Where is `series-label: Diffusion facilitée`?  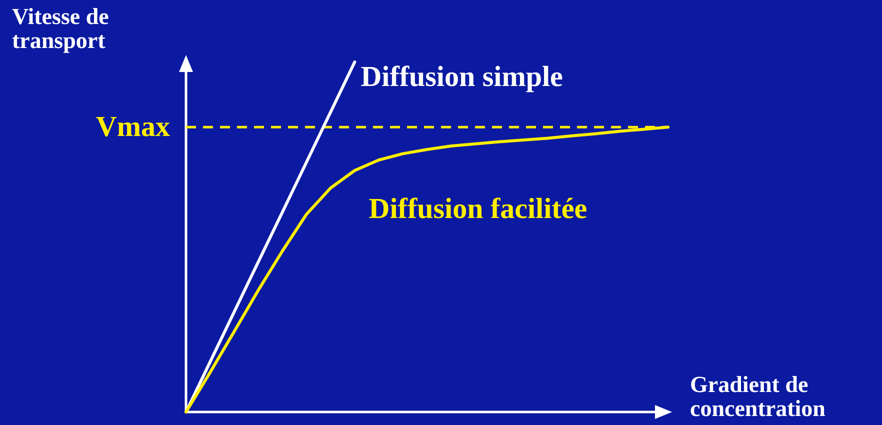 series-label: Diffusion facilitée is located at coordinates (478, 209).